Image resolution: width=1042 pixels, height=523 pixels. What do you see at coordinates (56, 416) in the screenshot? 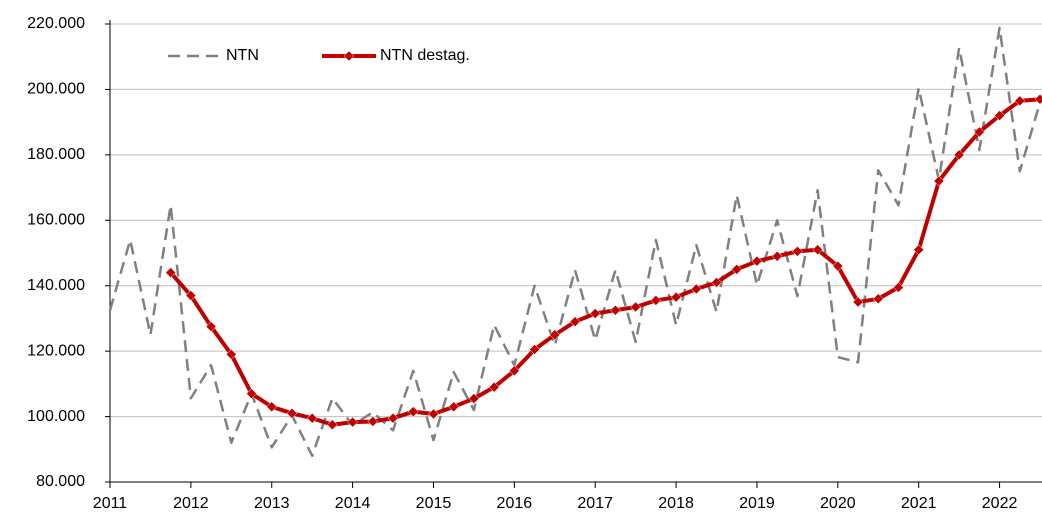
I see `y-tick-label: 100.000` at bounding box center [56, 416].